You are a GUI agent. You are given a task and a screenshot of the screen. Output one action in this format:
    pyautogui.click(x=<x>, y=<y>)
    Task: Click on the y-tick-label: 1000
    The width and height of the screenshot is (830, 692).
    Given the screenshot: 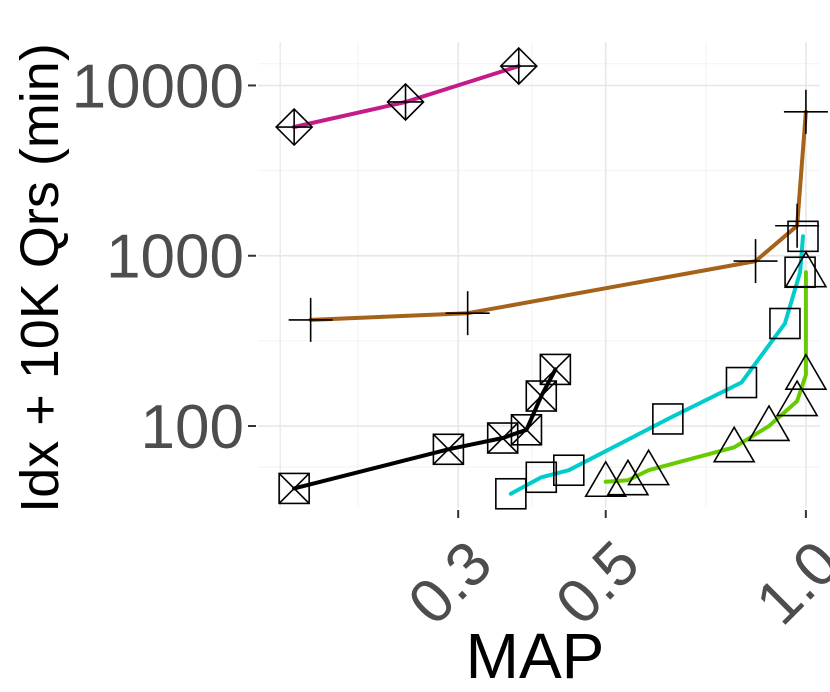 What is the action you would take?
    pyautogui.click(x=175, y=257)
    